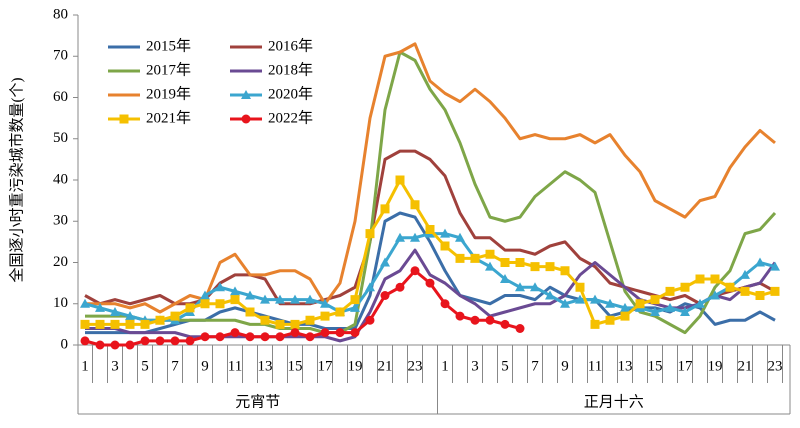 The height and width of the screenshot is (428, 800). Describe the element at coordinates (326, 366) in the screenshot. I see `x-tick-label: 17` at that location.